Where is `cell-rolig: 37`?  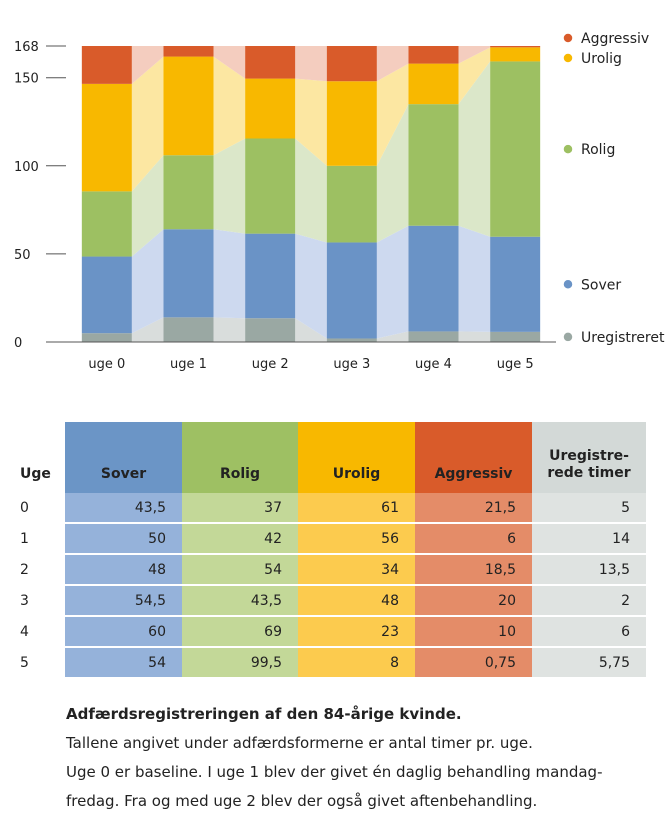 cell-rolig: 37 is located at coordinates (240, 508).